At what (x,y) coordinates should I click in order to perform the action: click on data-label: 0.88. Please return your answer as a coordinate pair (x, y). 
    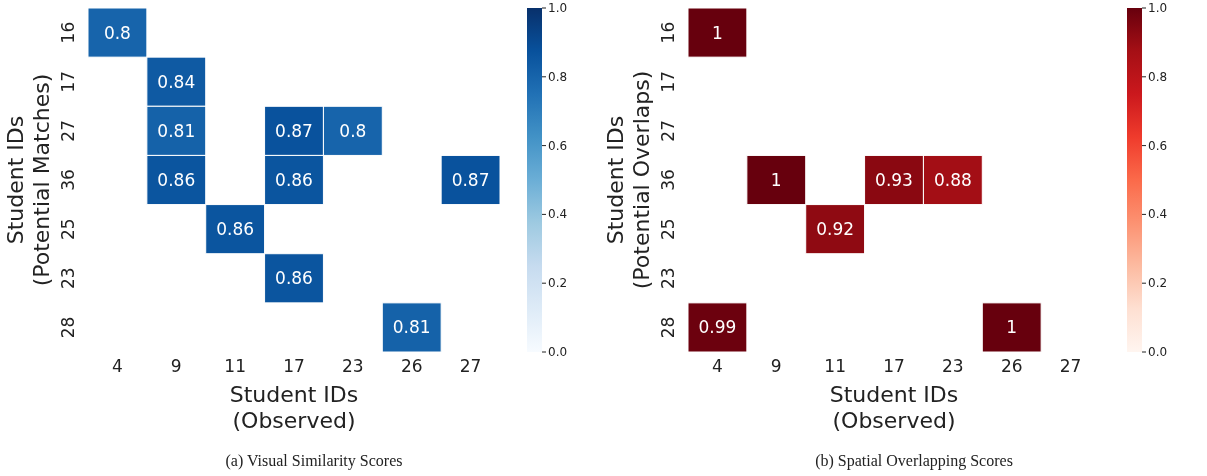
    Looking at the image, I should click on (952, 180).